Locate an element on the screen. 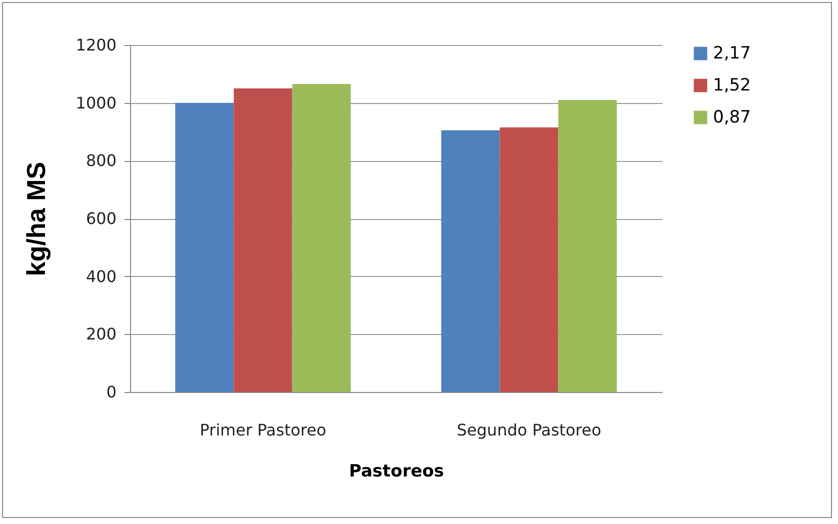  y-tick-label: 0 is located at coordinates (111, 392).